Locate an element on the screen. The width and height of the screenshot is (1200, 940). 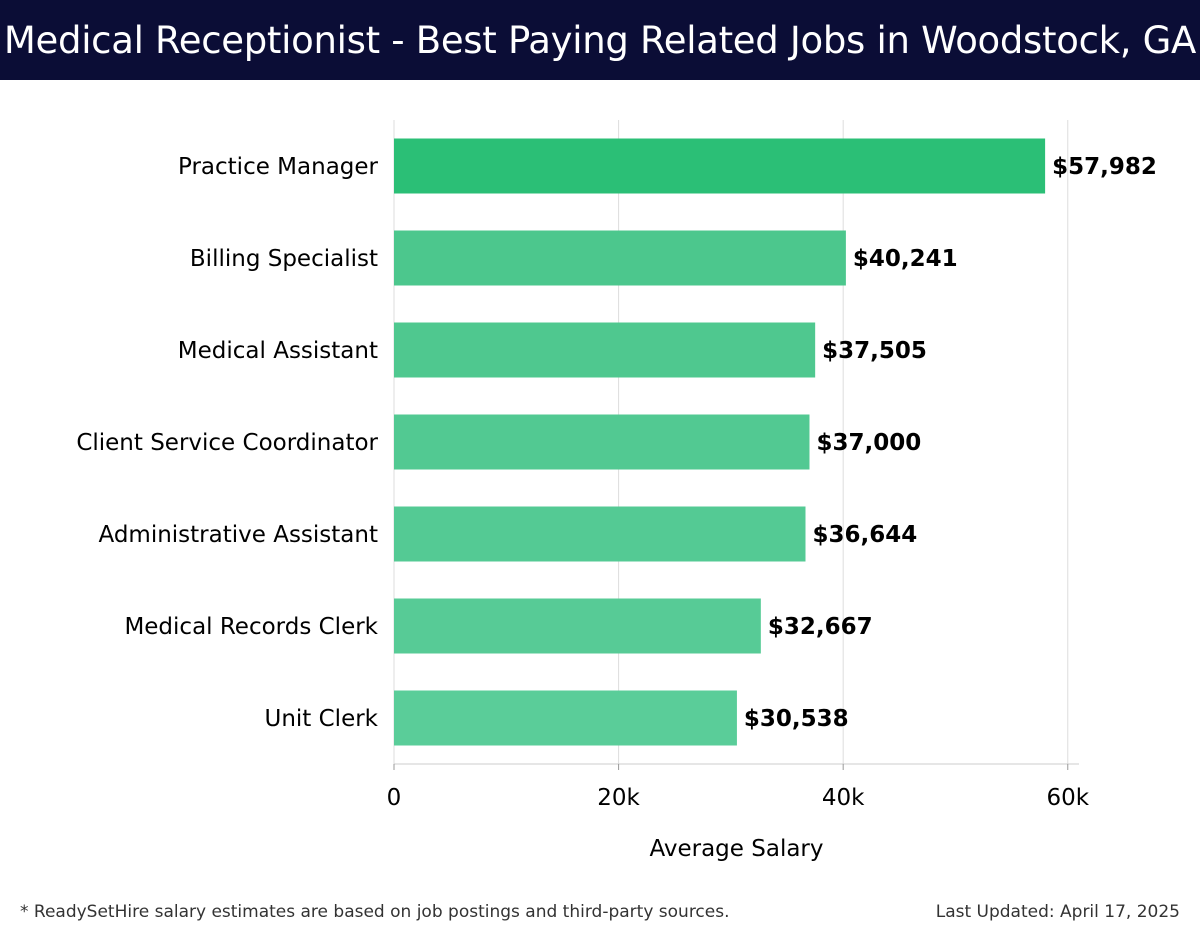
x-tick-label-1: 20k is located at coordinates (618, 798).